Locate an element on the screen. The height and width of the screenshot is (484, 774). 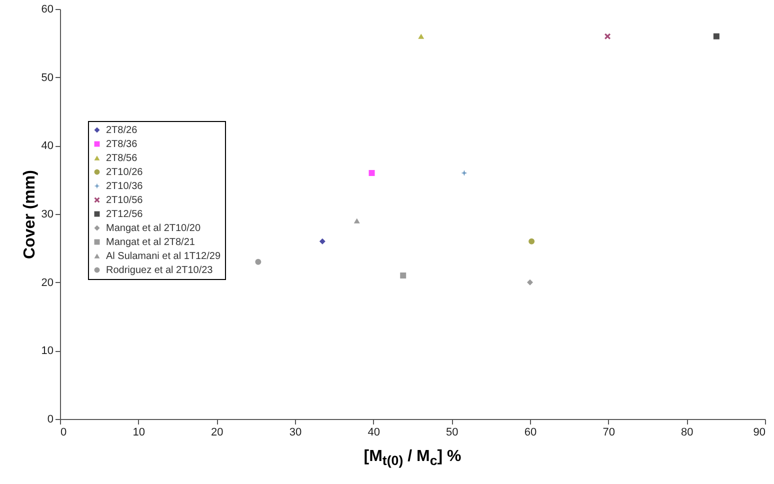
x-tick-label: 70 is located at coordinates (608, 432).